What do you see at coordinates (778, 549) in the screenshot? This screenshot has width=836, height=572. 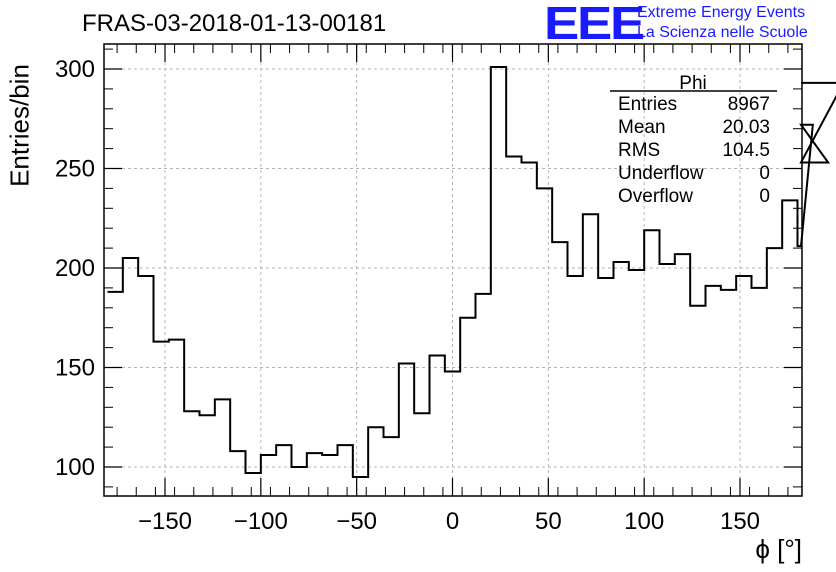 I see `x-axis-label: ϕ [°]` at bounding box center [778, 549].